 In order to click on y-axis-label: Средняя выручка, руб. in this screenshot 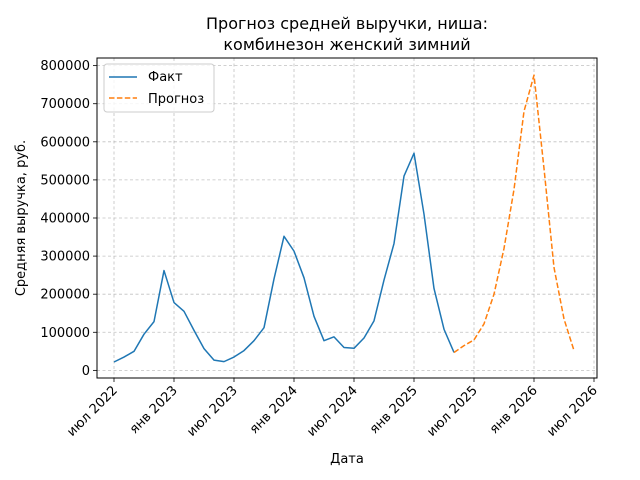, I will do `click(21, 218)`.